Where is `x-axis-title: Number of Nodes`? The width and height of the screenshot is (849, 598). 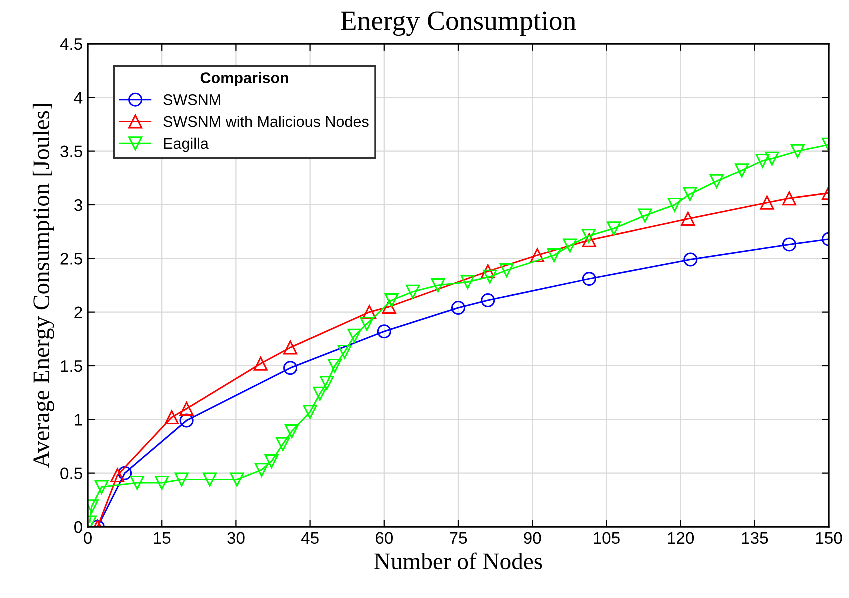 x-axis-title: Number of Nodes is located at coordinates (458, 561).